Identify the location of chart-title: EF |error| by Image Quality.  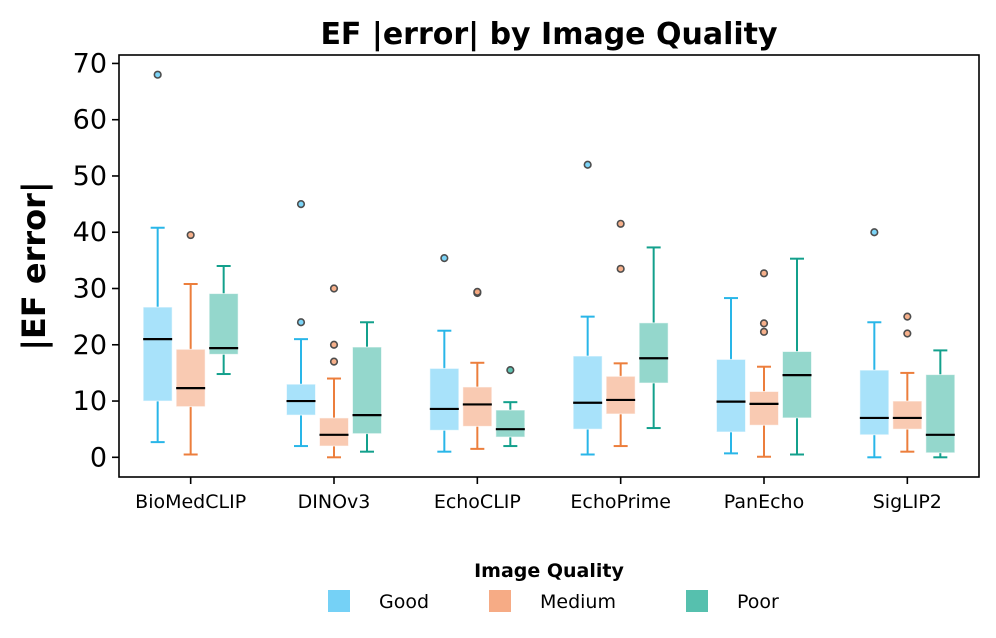
(549, 34).